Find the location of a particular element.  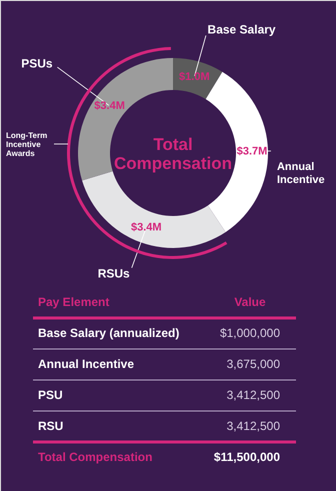

text: Long-Term Incentive Awards is located at coordinates (27, 144).